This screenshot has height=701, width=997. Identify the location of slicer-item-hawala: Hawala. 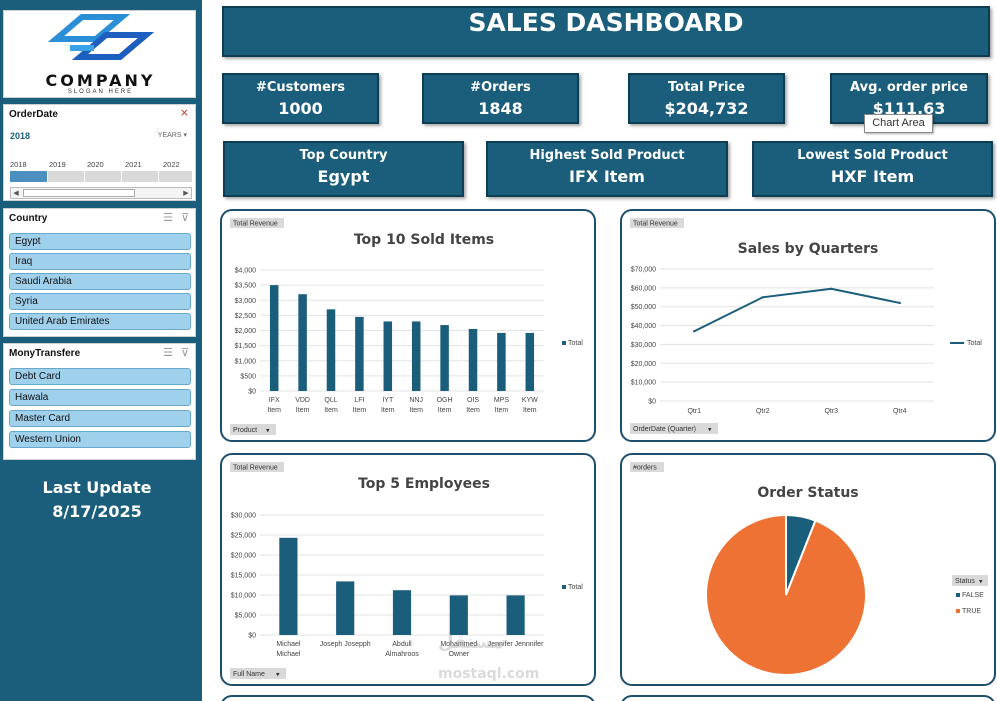
(100, 397).